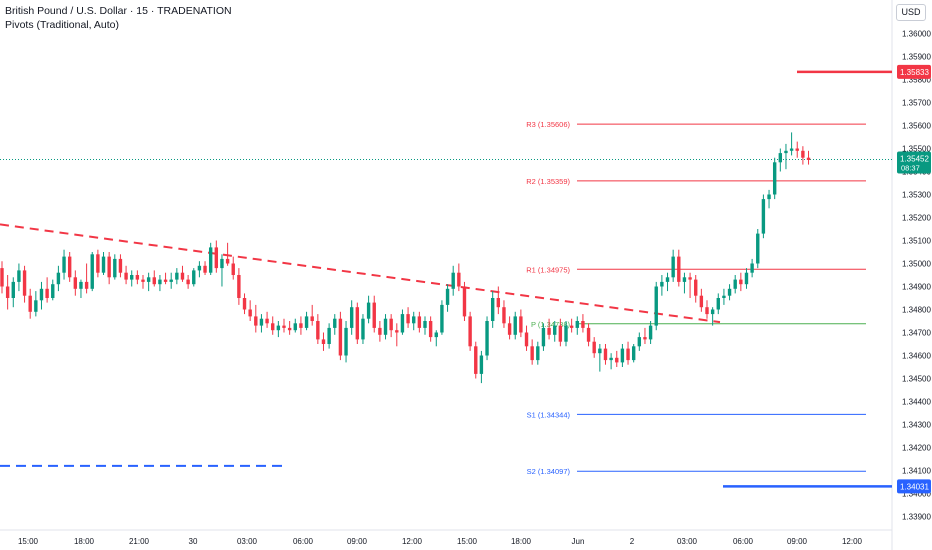 The width and height of the screenshot is (932, 550). What do you see at coordinates (914, 486) in the screenshot?
I see `level-price-label: 1.34031` at bounding box center [914, 486].